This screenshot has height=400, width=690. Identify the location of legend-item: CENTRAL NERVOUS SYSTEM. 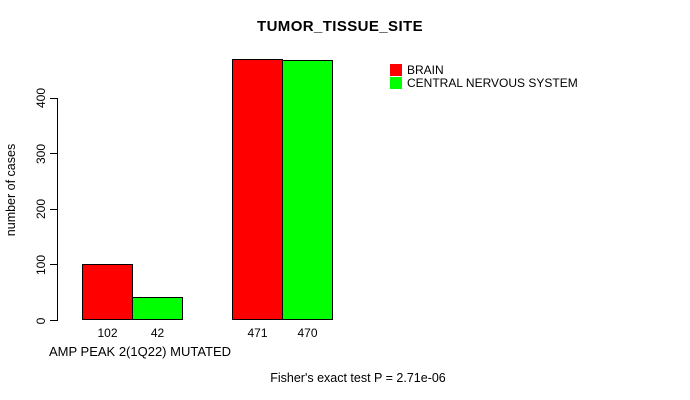
(484, 83).